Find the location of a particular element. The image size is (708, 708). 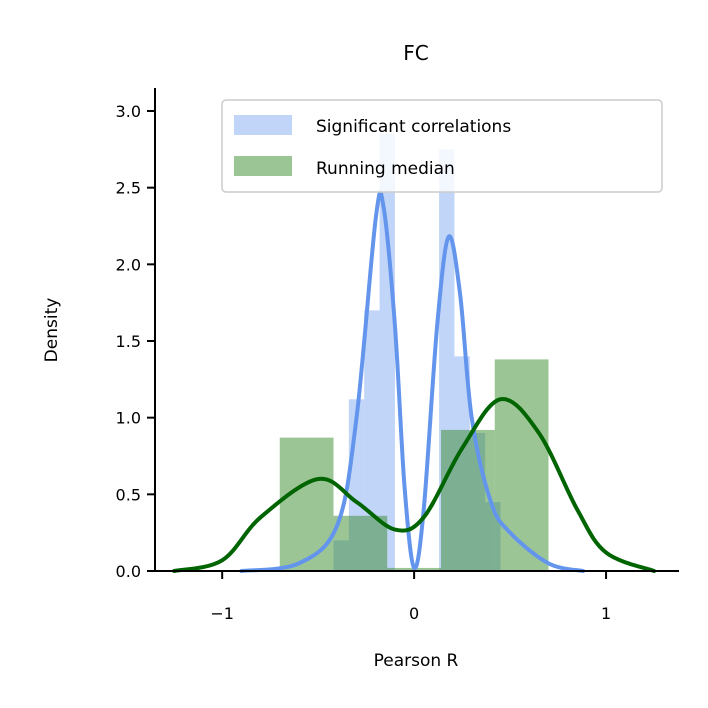

legend: Significant correlations Running median is located at coordinates (442, 146).